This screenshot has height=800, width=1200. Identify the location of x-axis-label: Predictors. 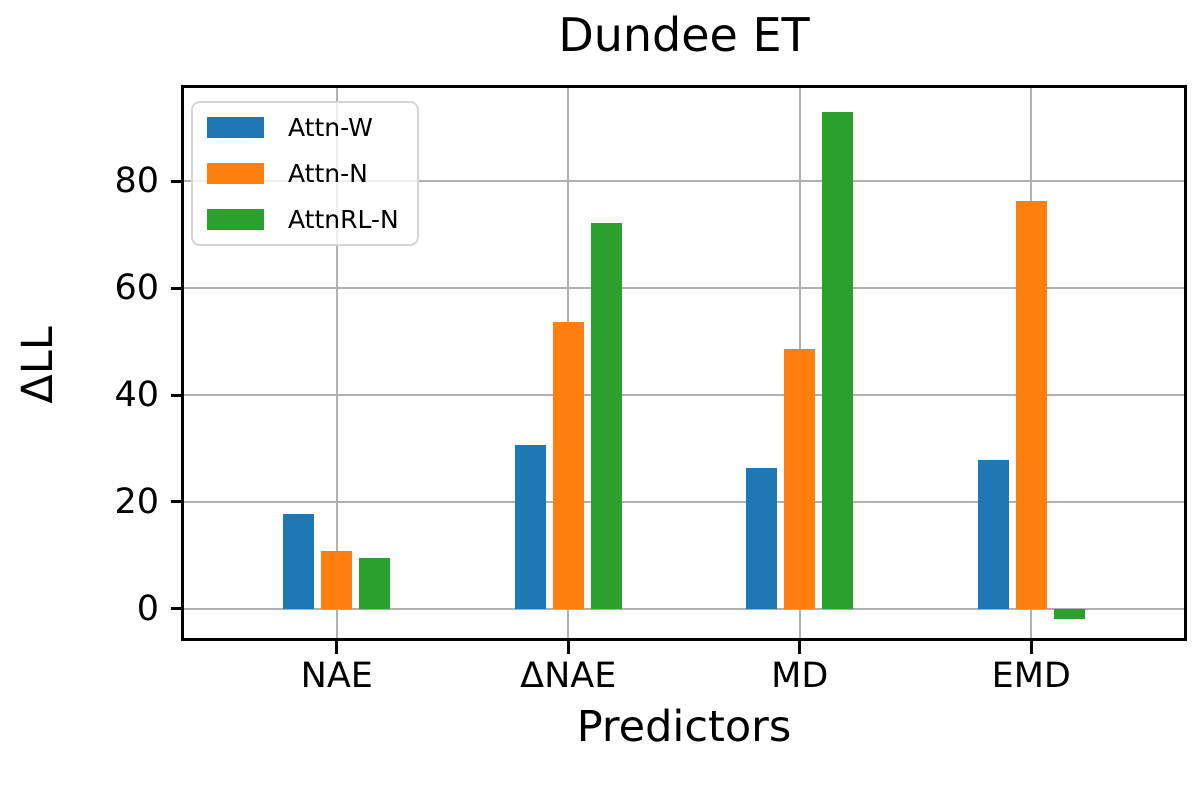
(684, 727).